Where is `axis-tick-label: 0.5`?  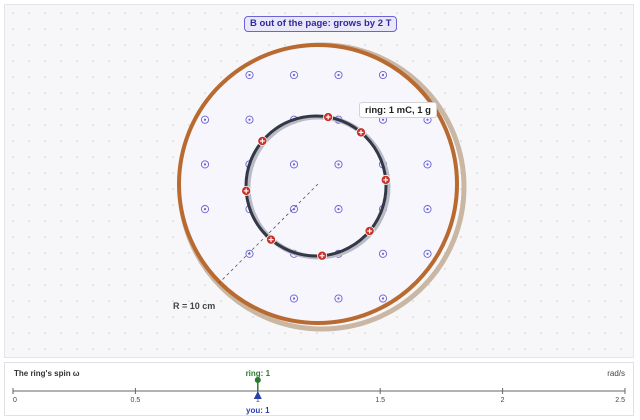 axis-tick-label: 0.5 is located at coordinates (135, 400).